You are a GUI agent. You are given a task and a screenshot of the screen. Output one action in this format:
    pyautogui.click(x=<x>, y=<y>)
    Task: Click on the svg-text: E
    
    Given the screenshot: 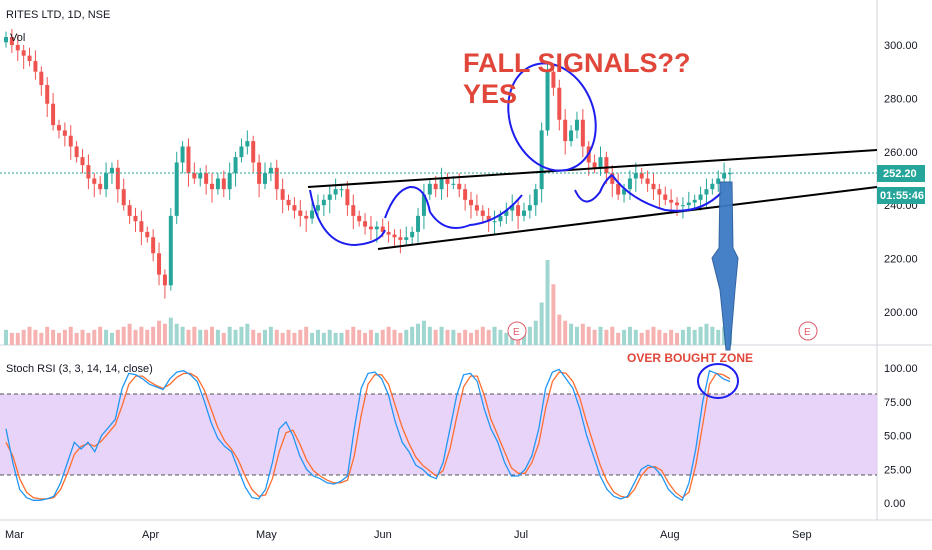 What is the action you would take?
    pyautogui.click(x=807, y=332)
    